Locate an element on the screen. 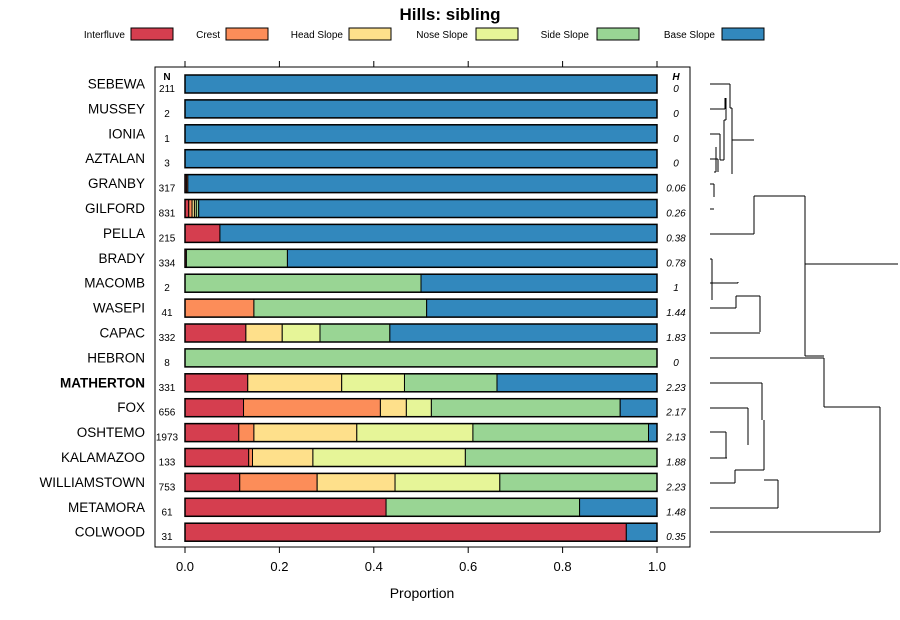 This screenshot has height=620, width=900. row-n-value: 215 is located at coordinates (167, 238).